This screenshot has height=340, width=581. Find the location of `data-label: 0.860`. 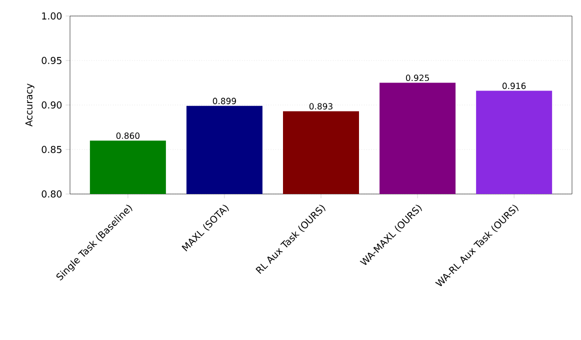

data-label: 0.860 is located at coordinates (128, 135).